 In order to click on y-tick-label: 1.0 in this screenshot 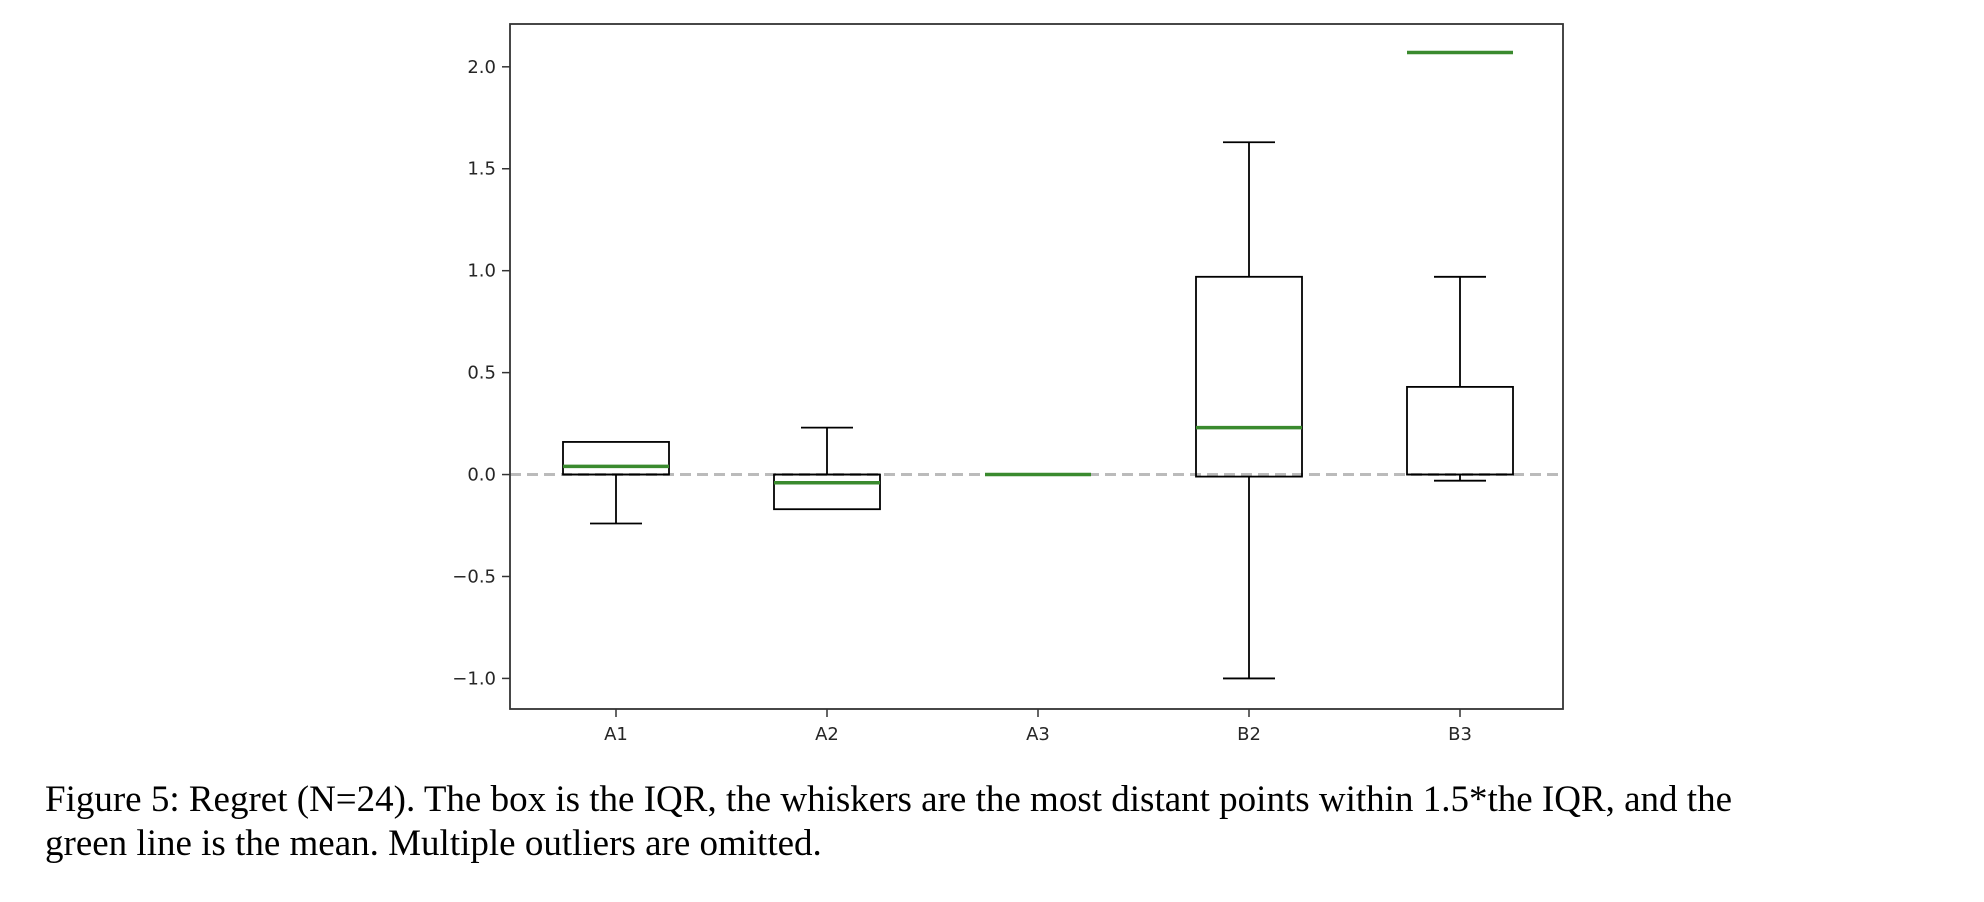, I will do `click(481, 271)`.